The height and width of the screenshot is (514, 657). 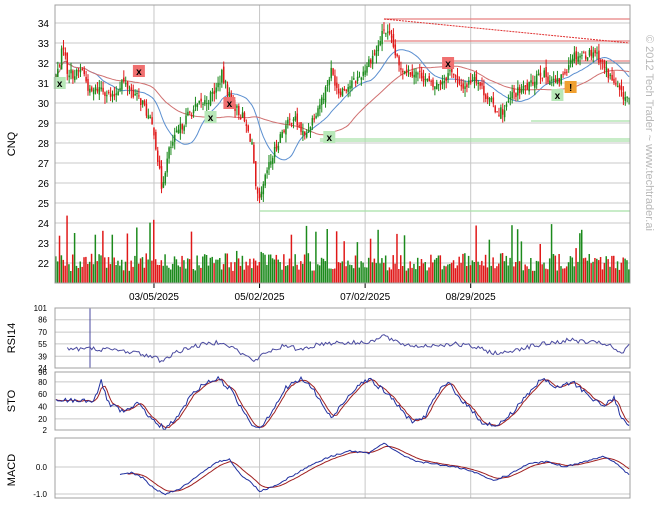 I want to click on price-tick-label: 26, so click(x=44, y=184).